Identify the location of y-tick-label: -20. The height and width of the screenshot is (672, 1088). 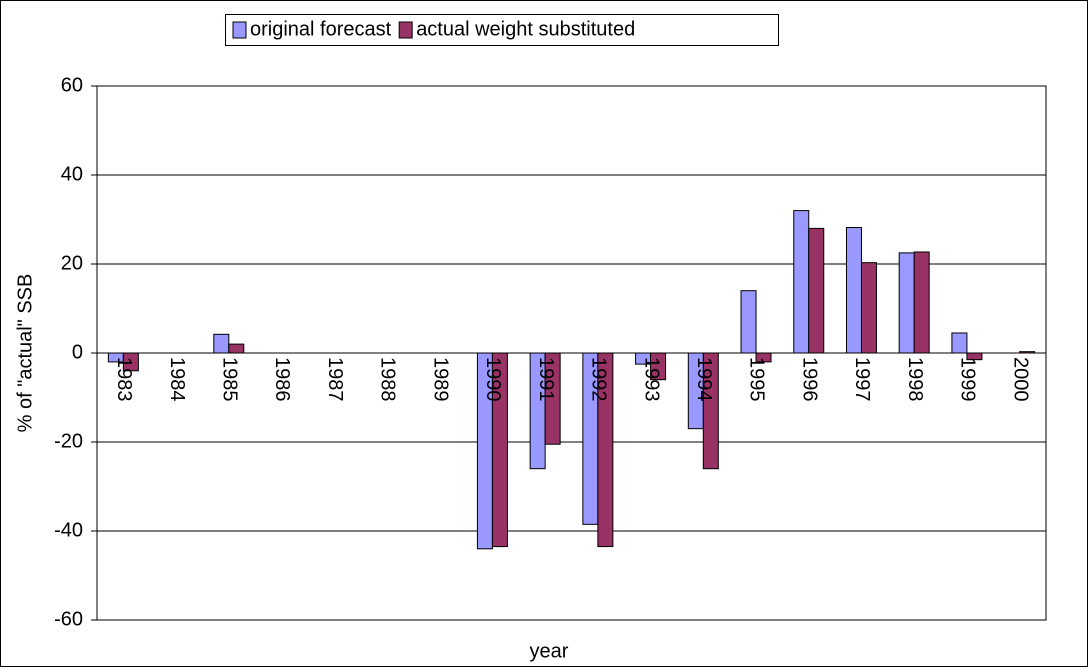
(68, 441).